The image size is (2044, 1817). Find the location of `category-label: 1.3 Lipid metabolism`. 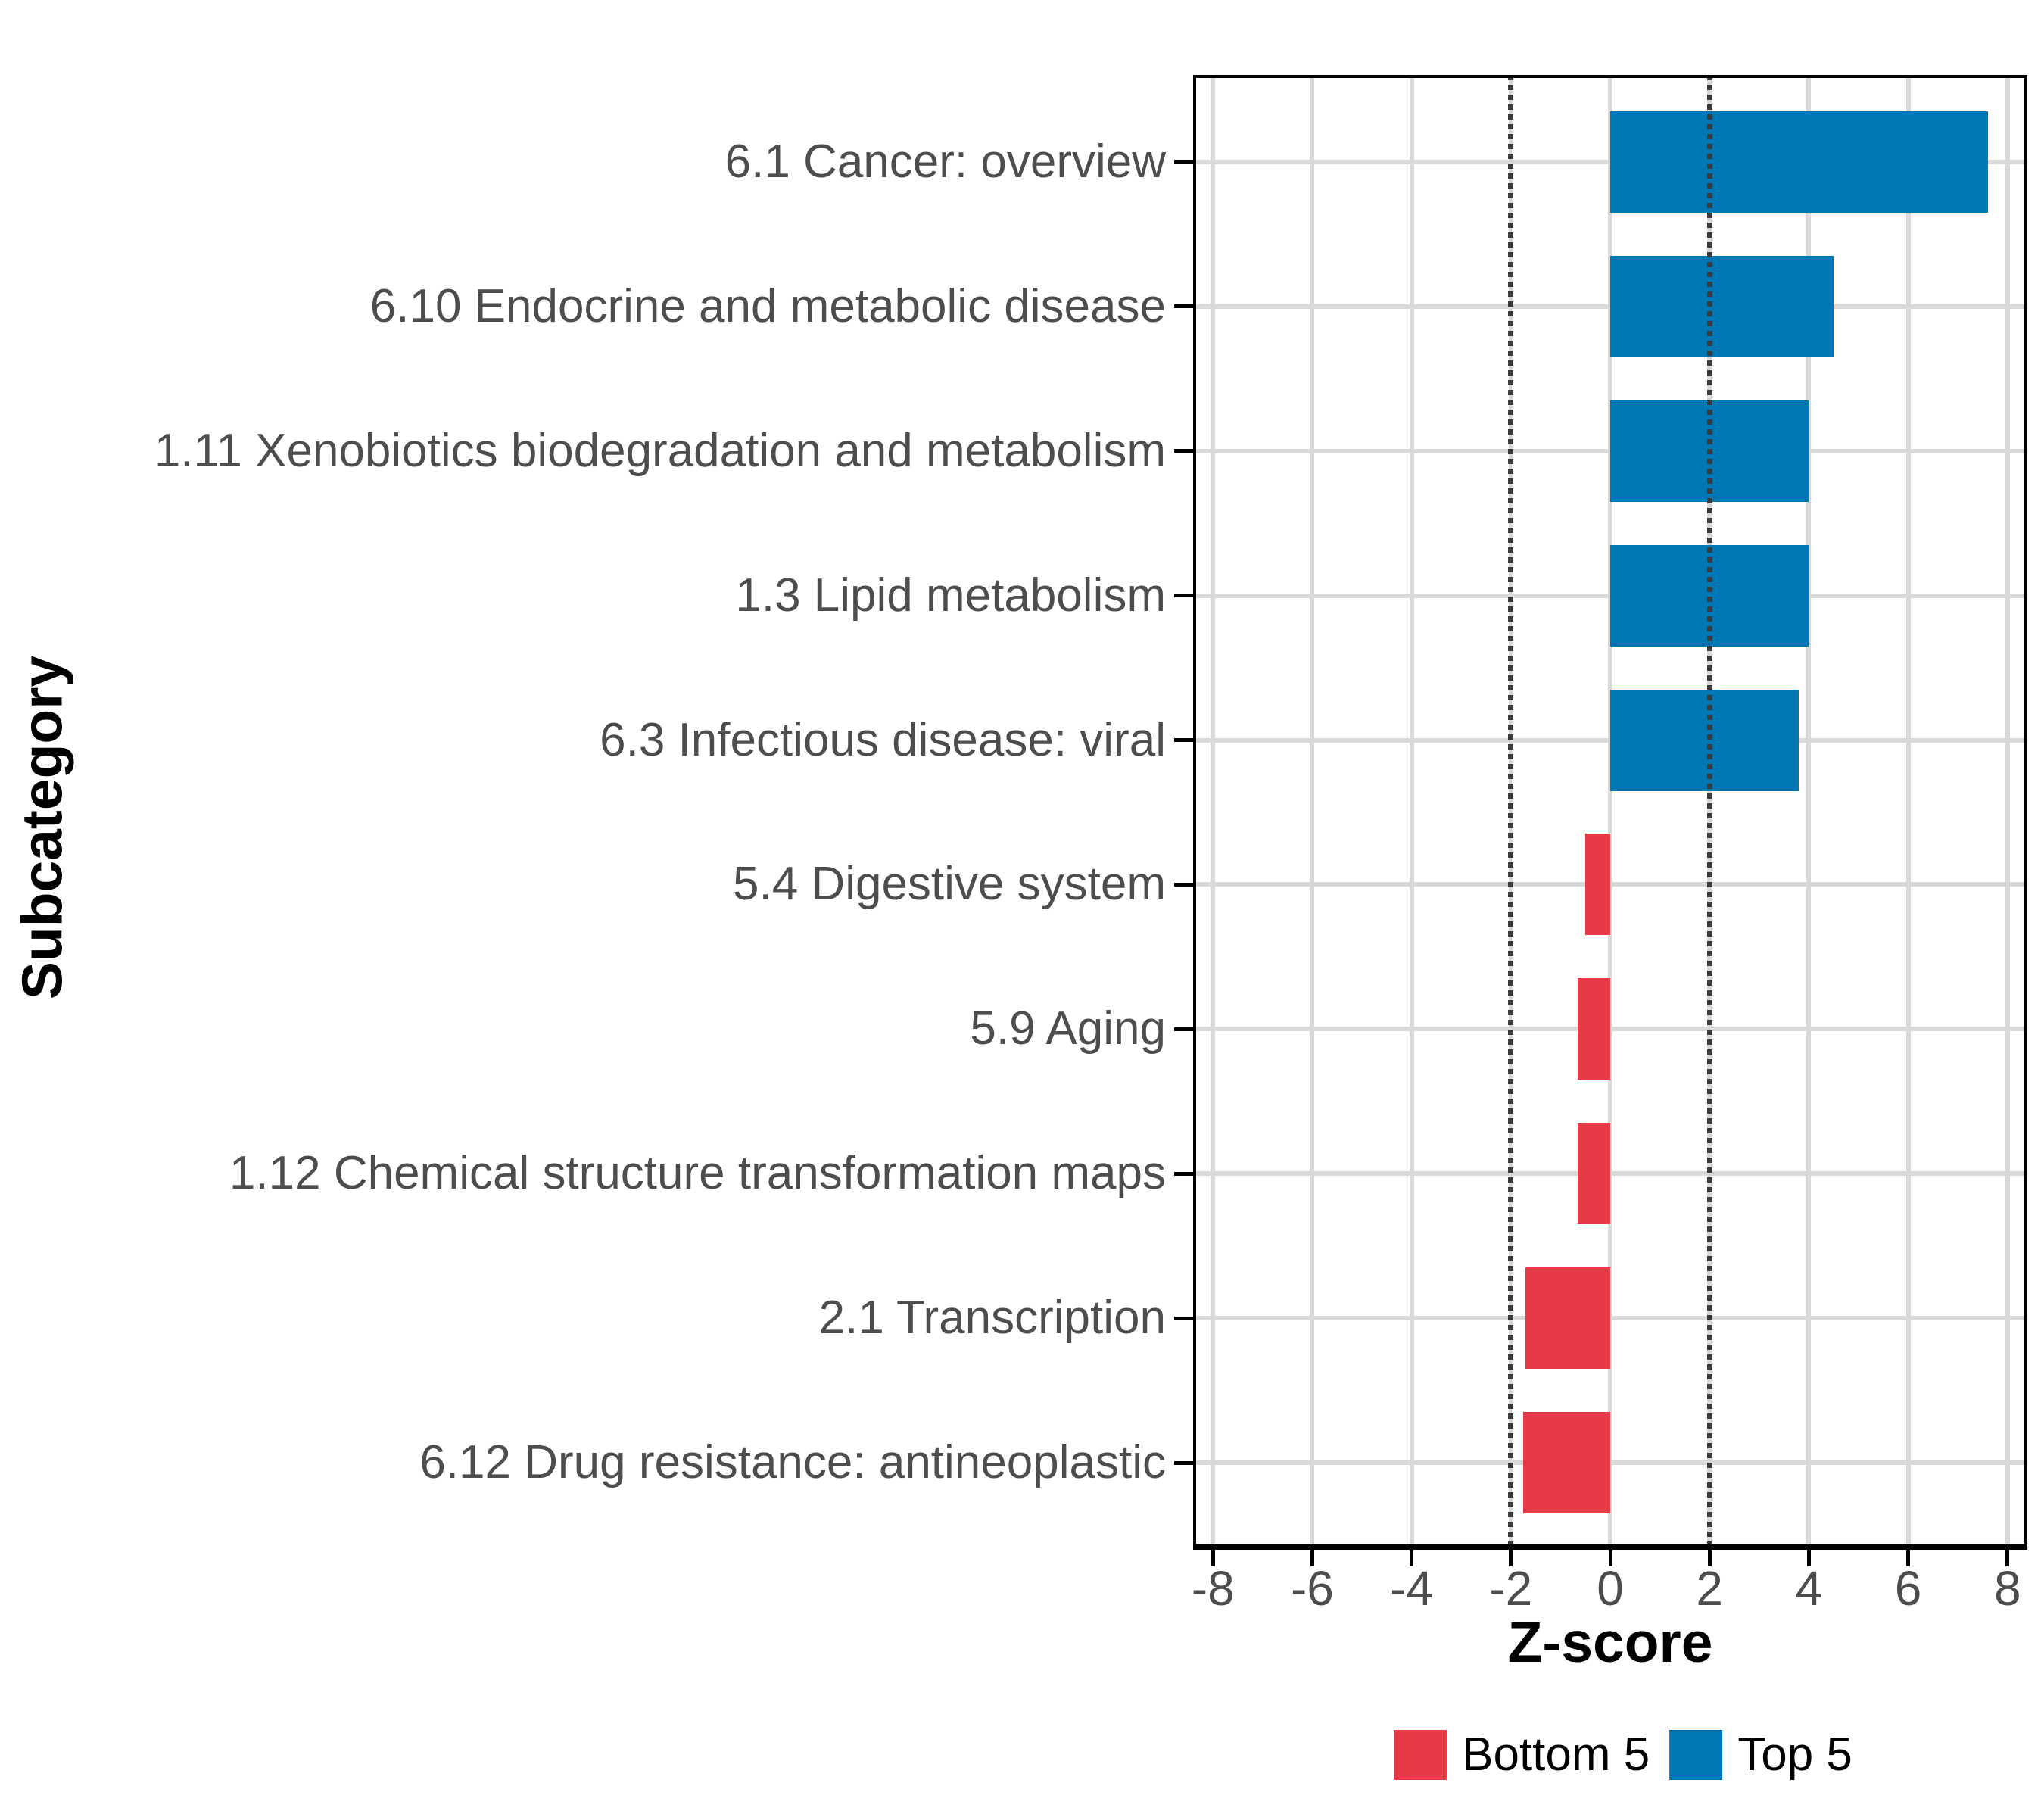

category-label: 1.3 Lipid metabolism is located at coordinates (950, 595).